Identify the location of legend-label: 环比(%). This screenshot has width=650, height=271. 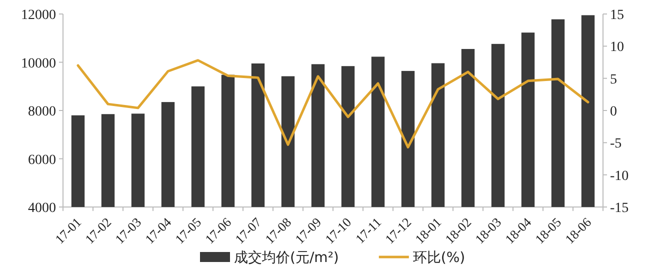
(439, 258).